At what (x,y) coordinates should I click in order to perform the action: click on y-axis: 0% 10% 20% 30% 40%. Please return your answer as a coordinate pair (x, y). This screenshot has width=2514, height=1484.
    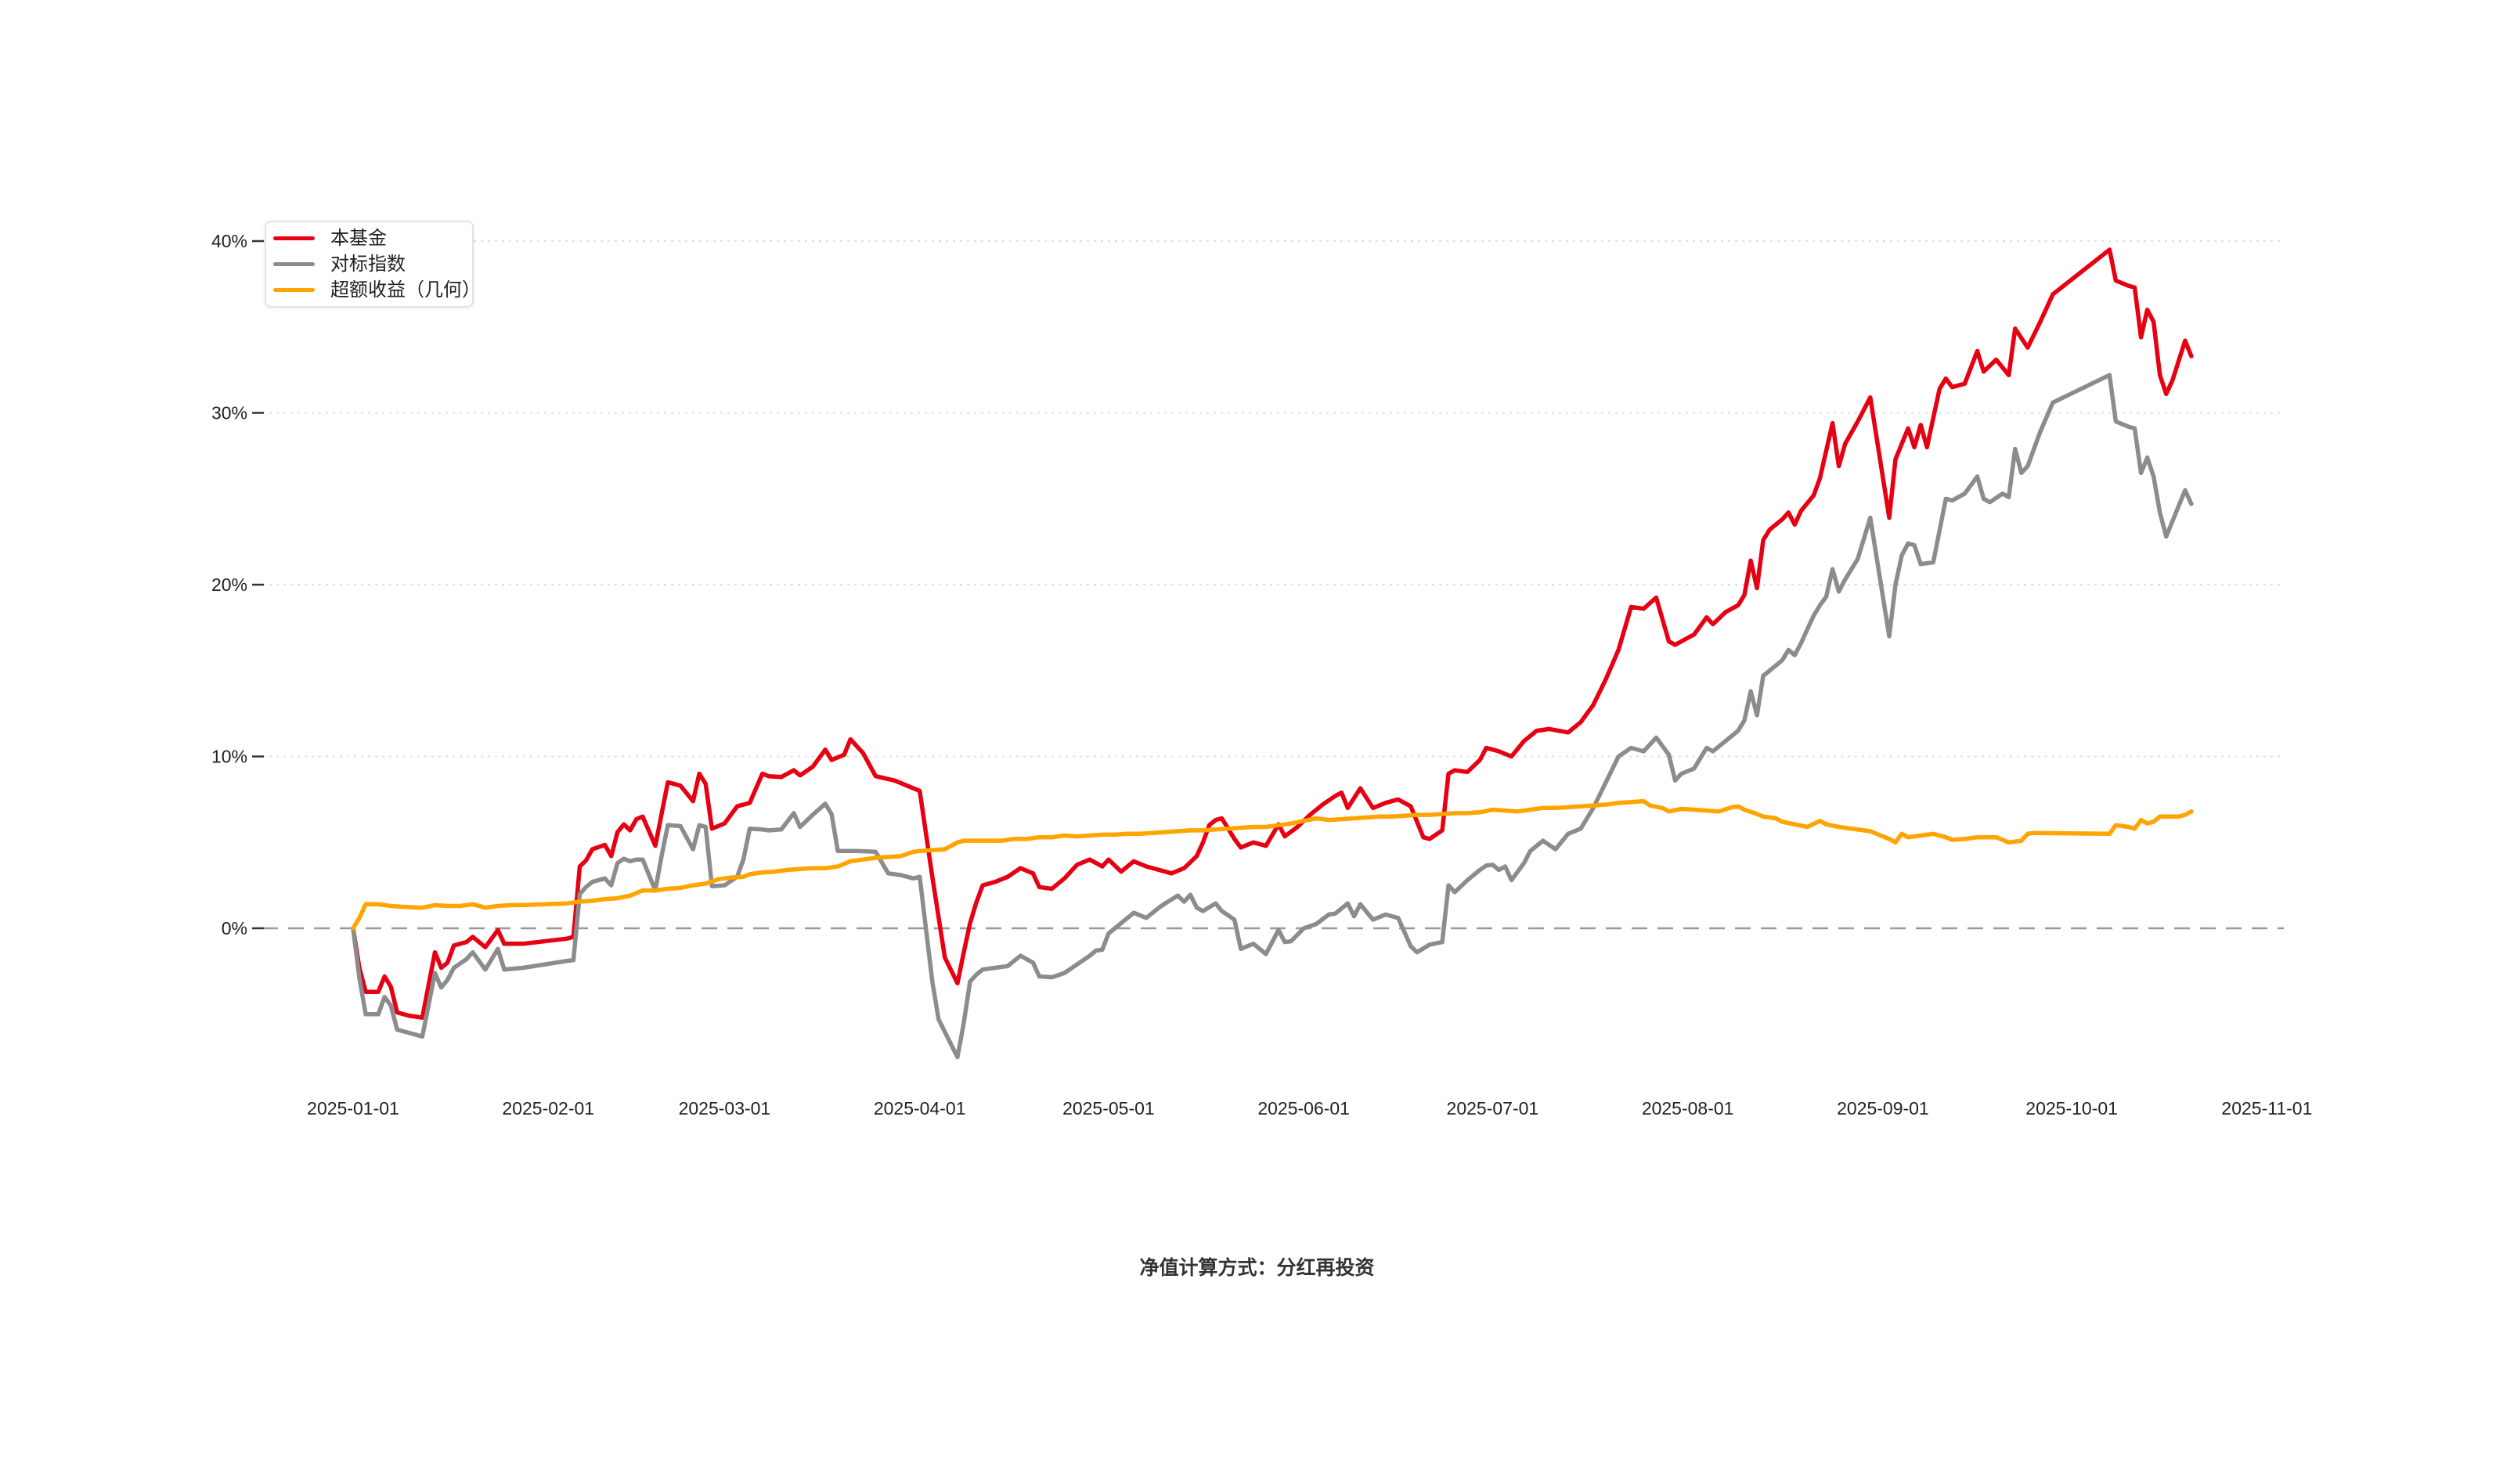
    Looking at the image, I should click on (237, 584).